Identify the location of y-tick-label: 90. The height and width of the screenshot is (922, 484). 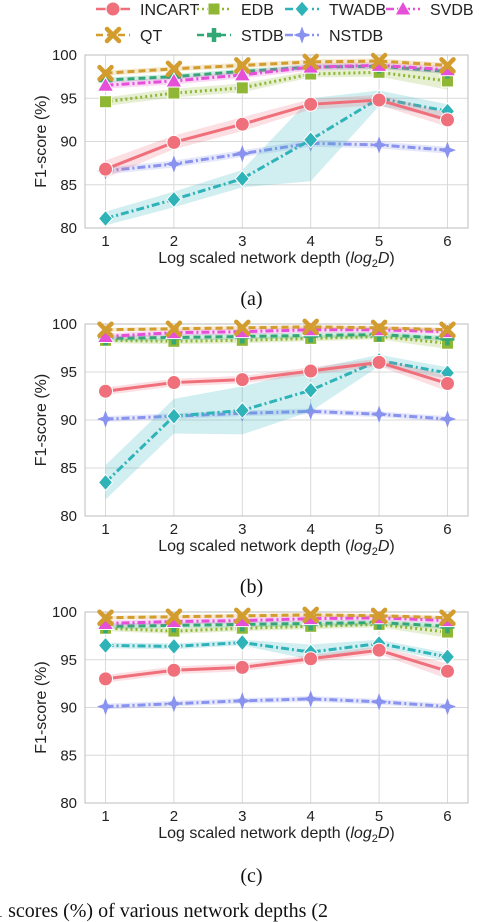
(68, 708).